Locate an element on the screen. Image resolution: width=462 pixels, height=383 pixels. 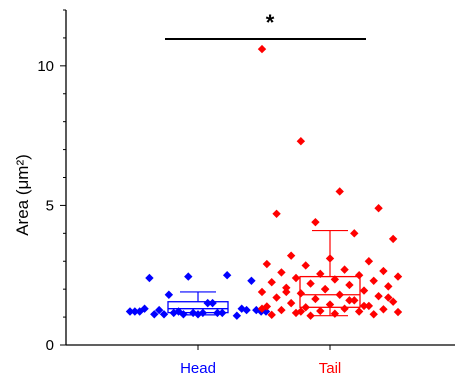
series-head is located at coordinates (198, 295).